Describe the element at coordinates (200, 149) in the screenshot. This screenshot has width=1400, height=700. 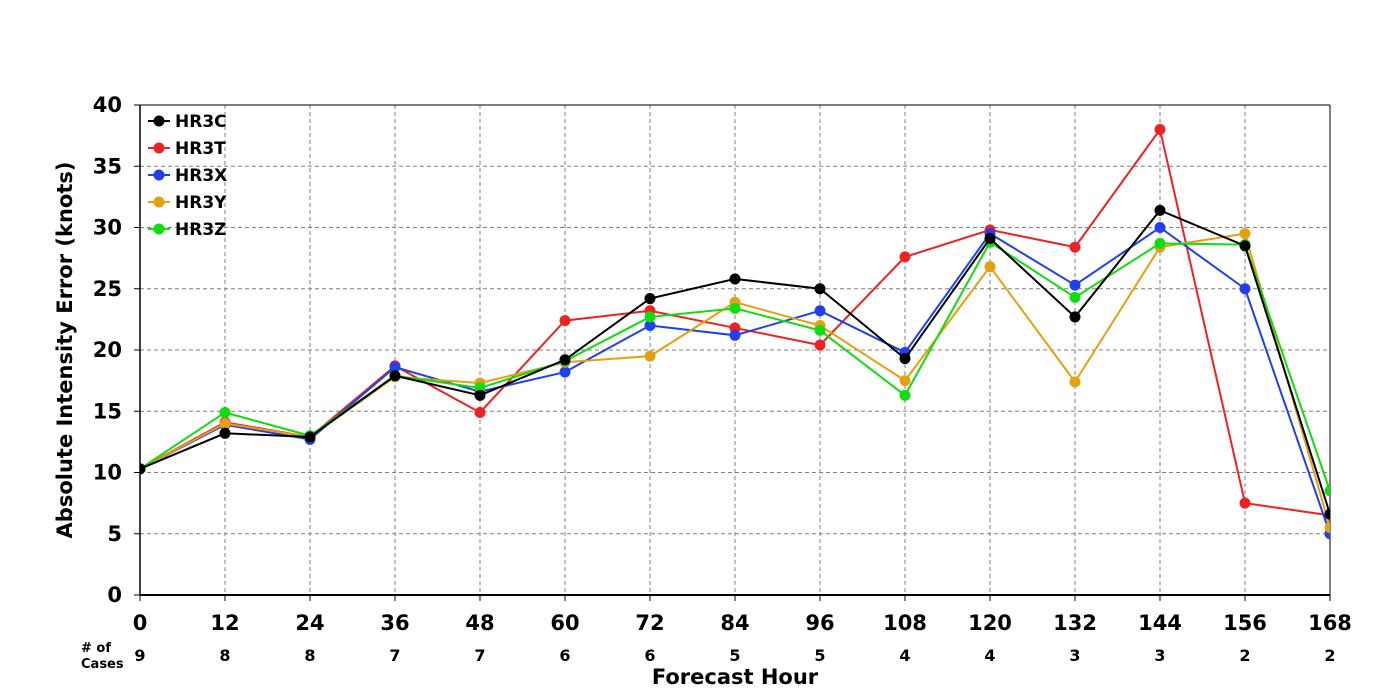
I see `legend-label: HR3T` at that location.